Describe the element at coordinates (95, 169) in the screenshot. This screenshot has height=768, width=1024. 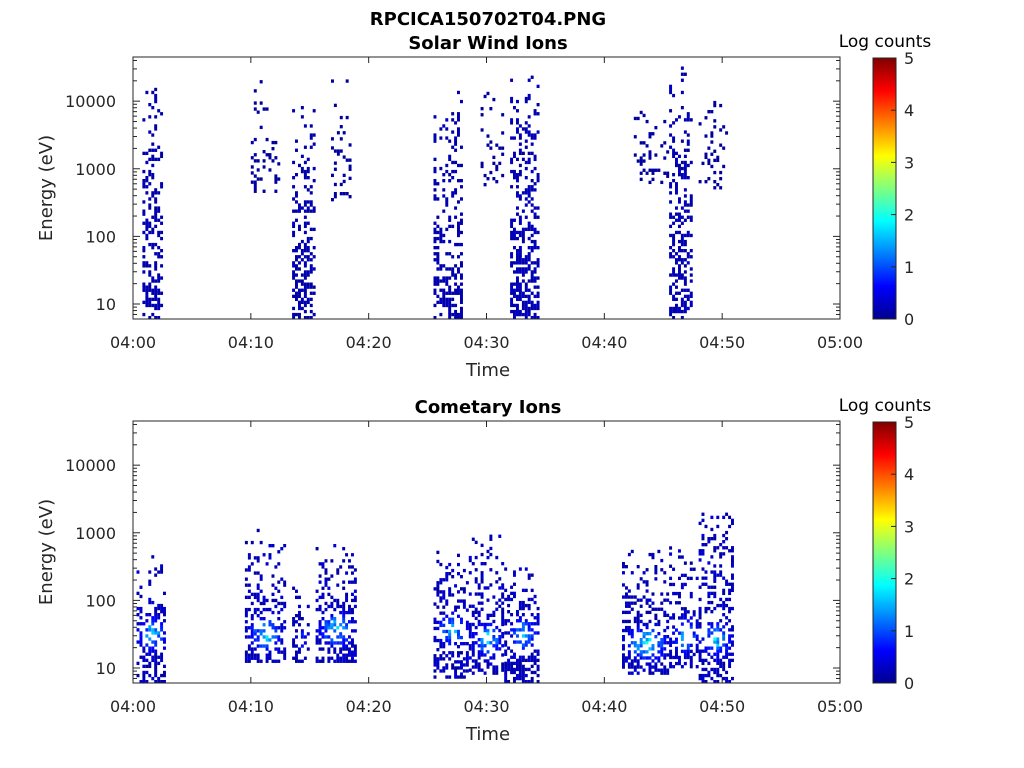
I see `y-tick-label: 1000` at that location.